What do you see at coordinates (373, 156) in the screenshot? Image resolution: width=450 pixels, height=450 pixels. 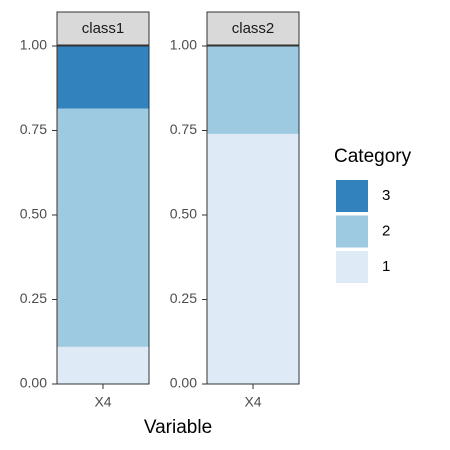 I see `legend-title: Category` at bounding box center [373, 156].